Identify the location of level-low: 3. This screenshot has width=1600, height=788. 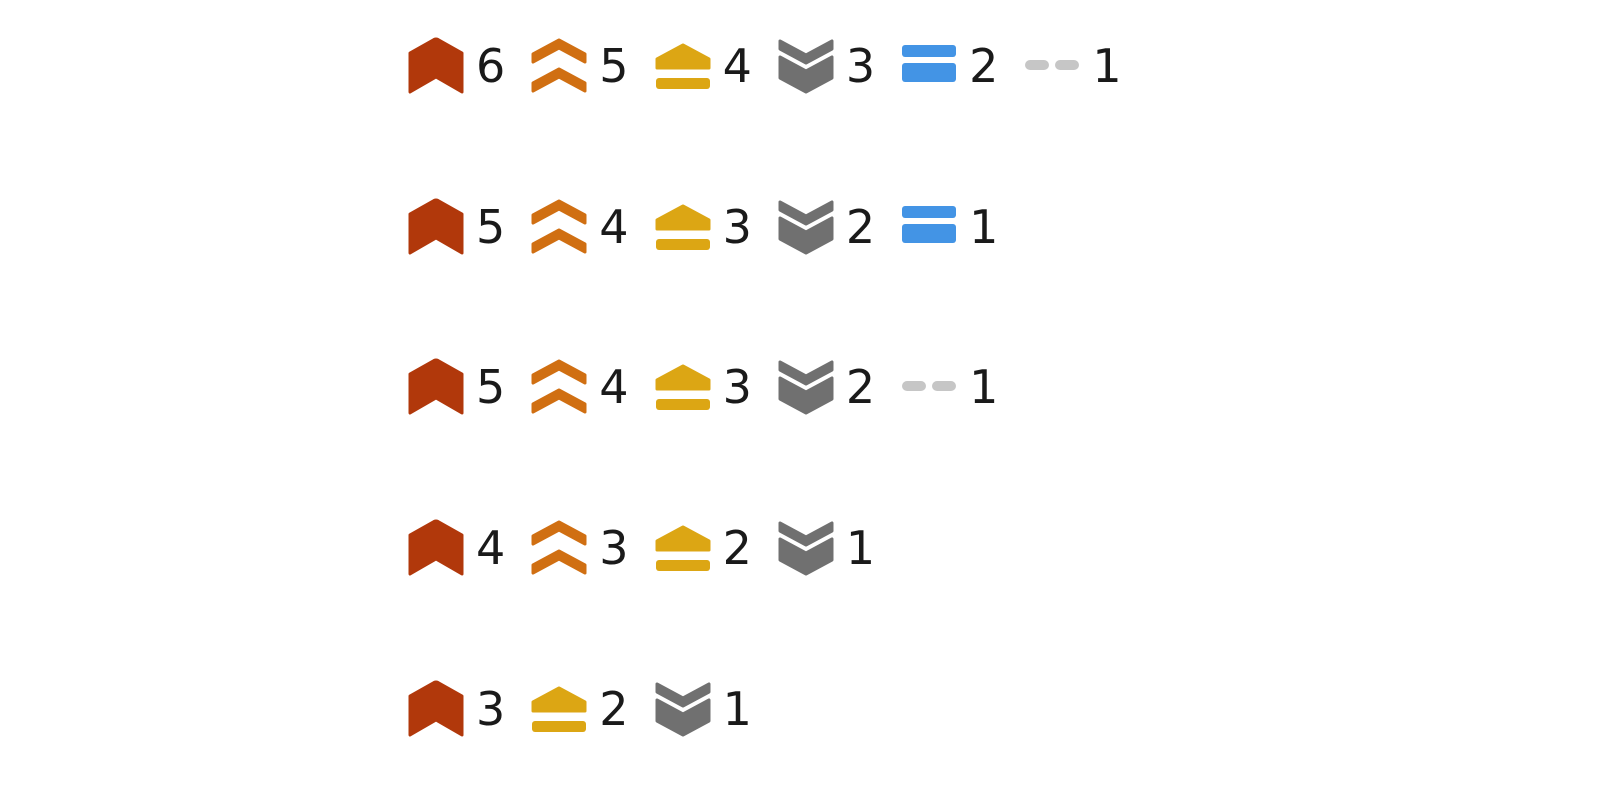
(826, 66).